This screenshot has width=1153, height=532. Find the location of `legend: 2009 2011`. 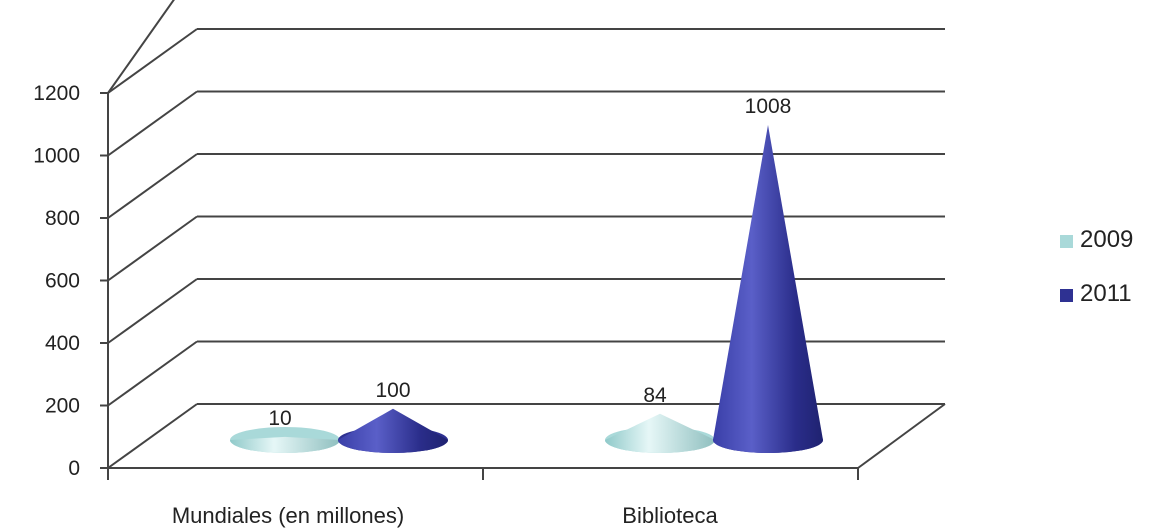

legend: 2009 2011 is located at coordinates (1096, 266).